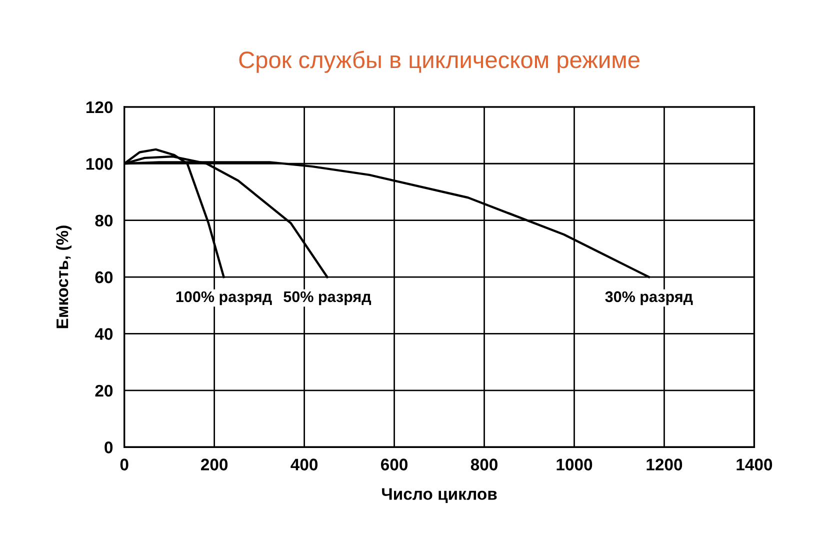 This screenshot has height=540, width=818. I want to click on series-label: 30% разряд, so click(649, 298).